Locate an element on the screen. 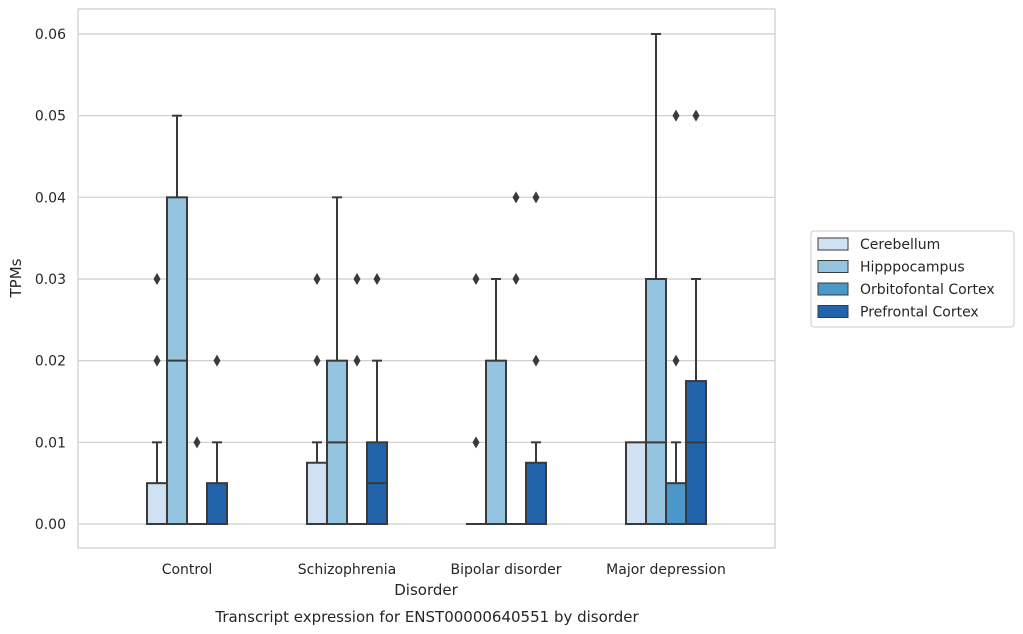 The height and width of the screenshot is (634, 1023). y-tick-label: 0.00 is located at coordinates (50, 525).